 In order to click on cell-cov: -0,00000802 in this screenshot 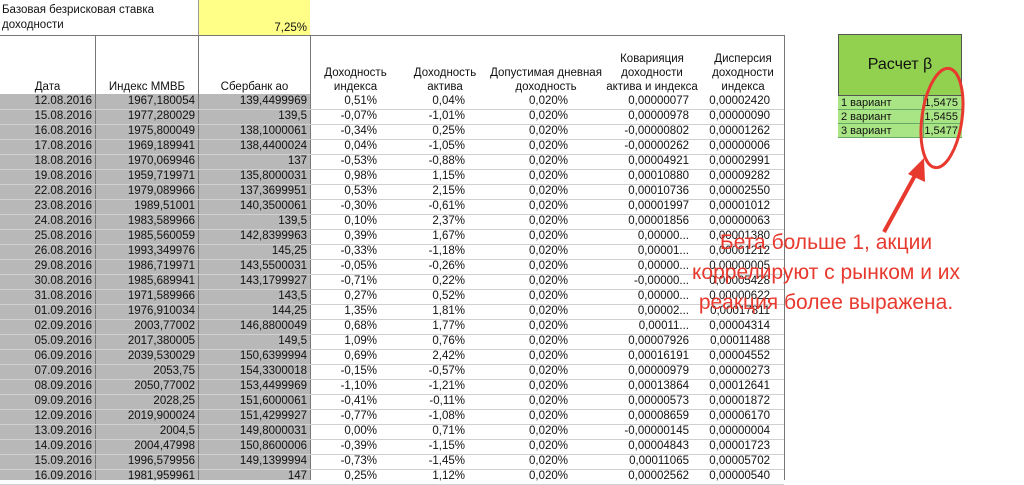, I will do `click(656, 131)`.